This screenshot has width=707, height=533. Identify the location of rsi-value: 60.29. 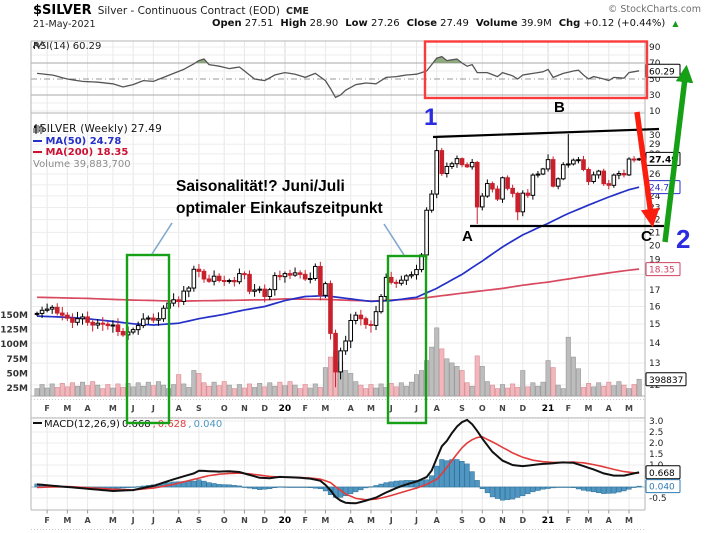
(87, 46).